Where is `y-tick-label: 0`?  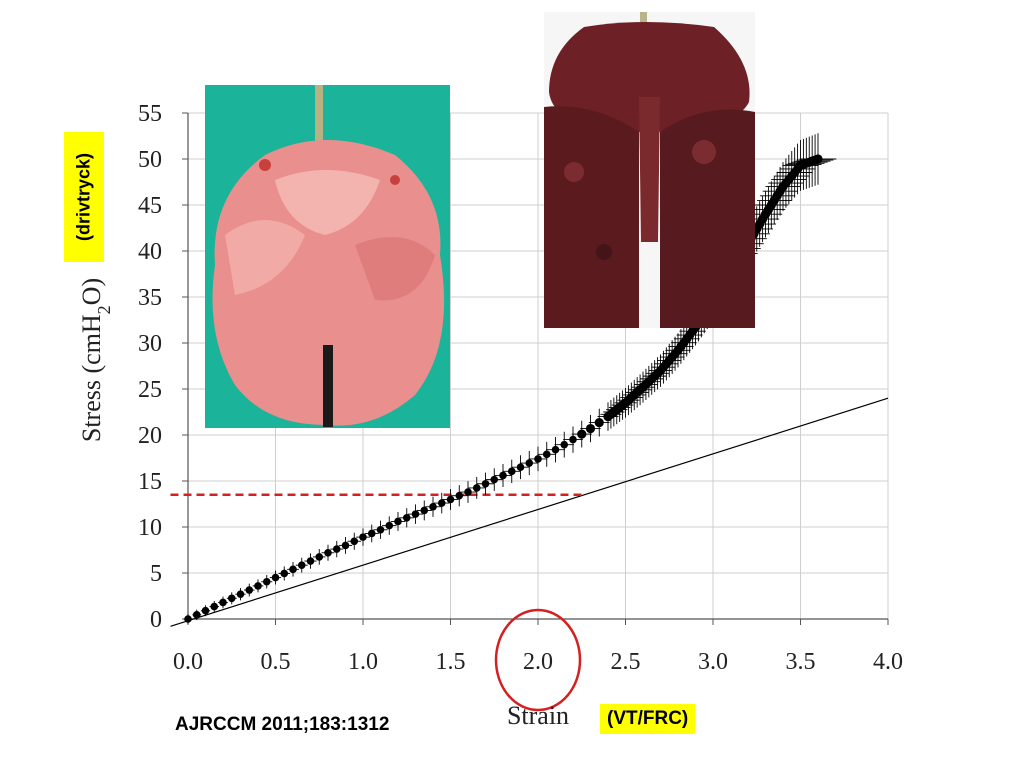
y-tick-label: 0 is located at coordinates (156, 620).